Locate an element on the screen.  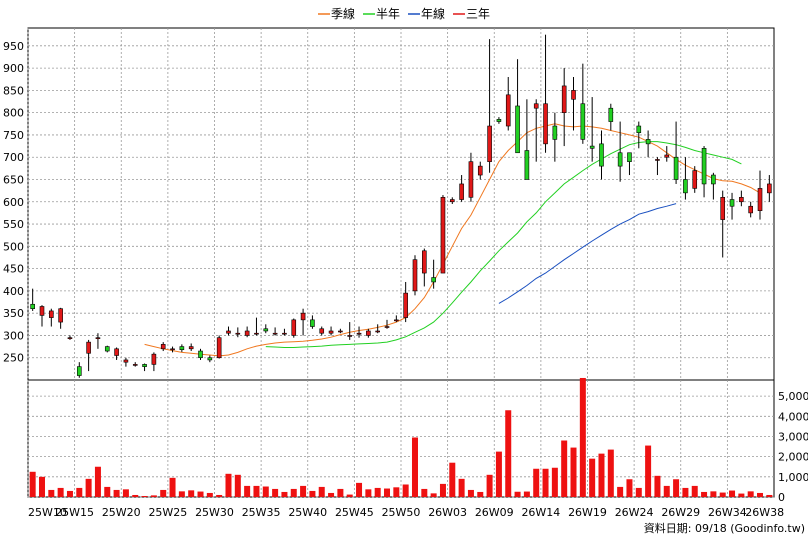
x-tick-label: 25W15 is located at coordinates (74, 512).